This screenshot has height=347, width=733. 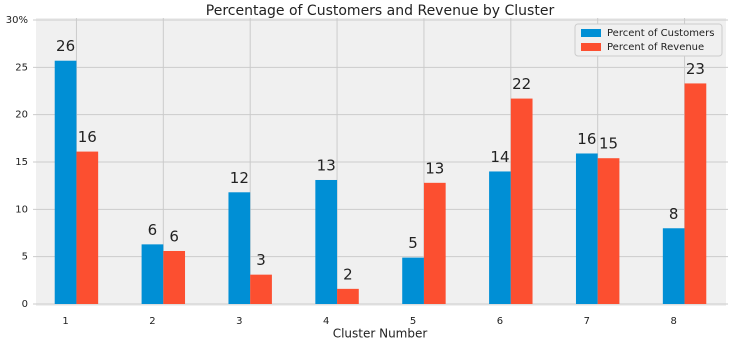 What do you see at coordinates (21, 162) in the screenshot?
I see `y-tick-label: 15` at bounding box center [21, 162].